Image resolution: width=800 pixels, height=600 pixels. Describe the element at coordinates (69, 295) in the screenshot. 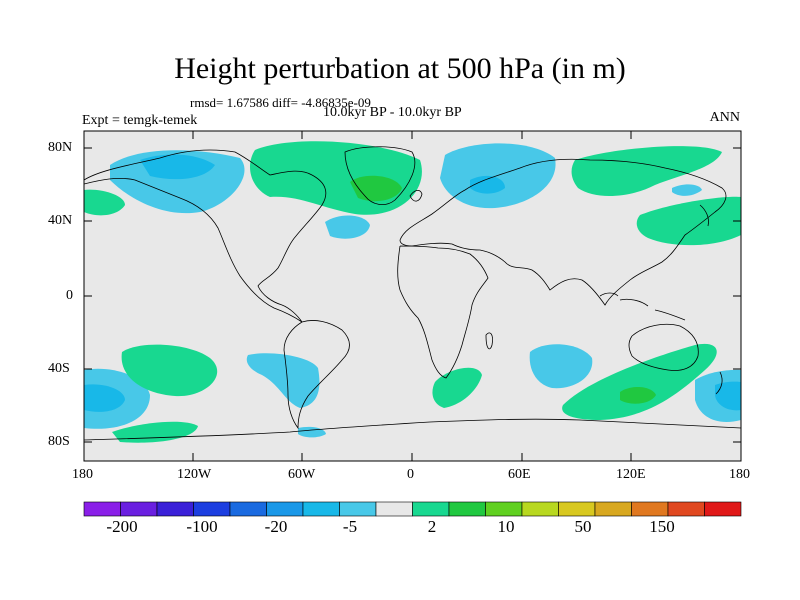

I see `lat-label: 0` at that location.